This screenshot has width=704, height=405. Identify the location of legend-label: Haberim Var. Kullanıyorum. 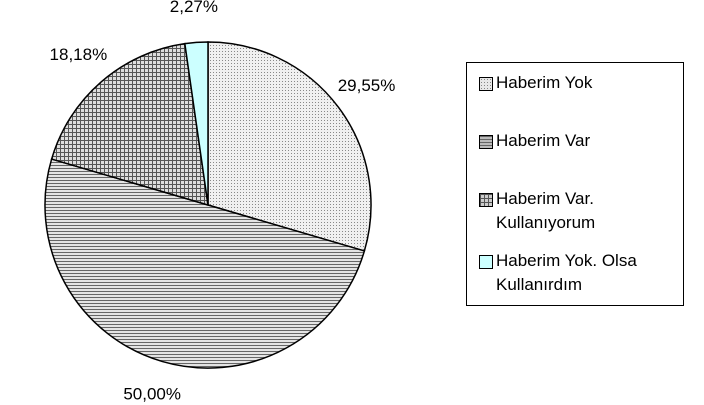
(546, 210).